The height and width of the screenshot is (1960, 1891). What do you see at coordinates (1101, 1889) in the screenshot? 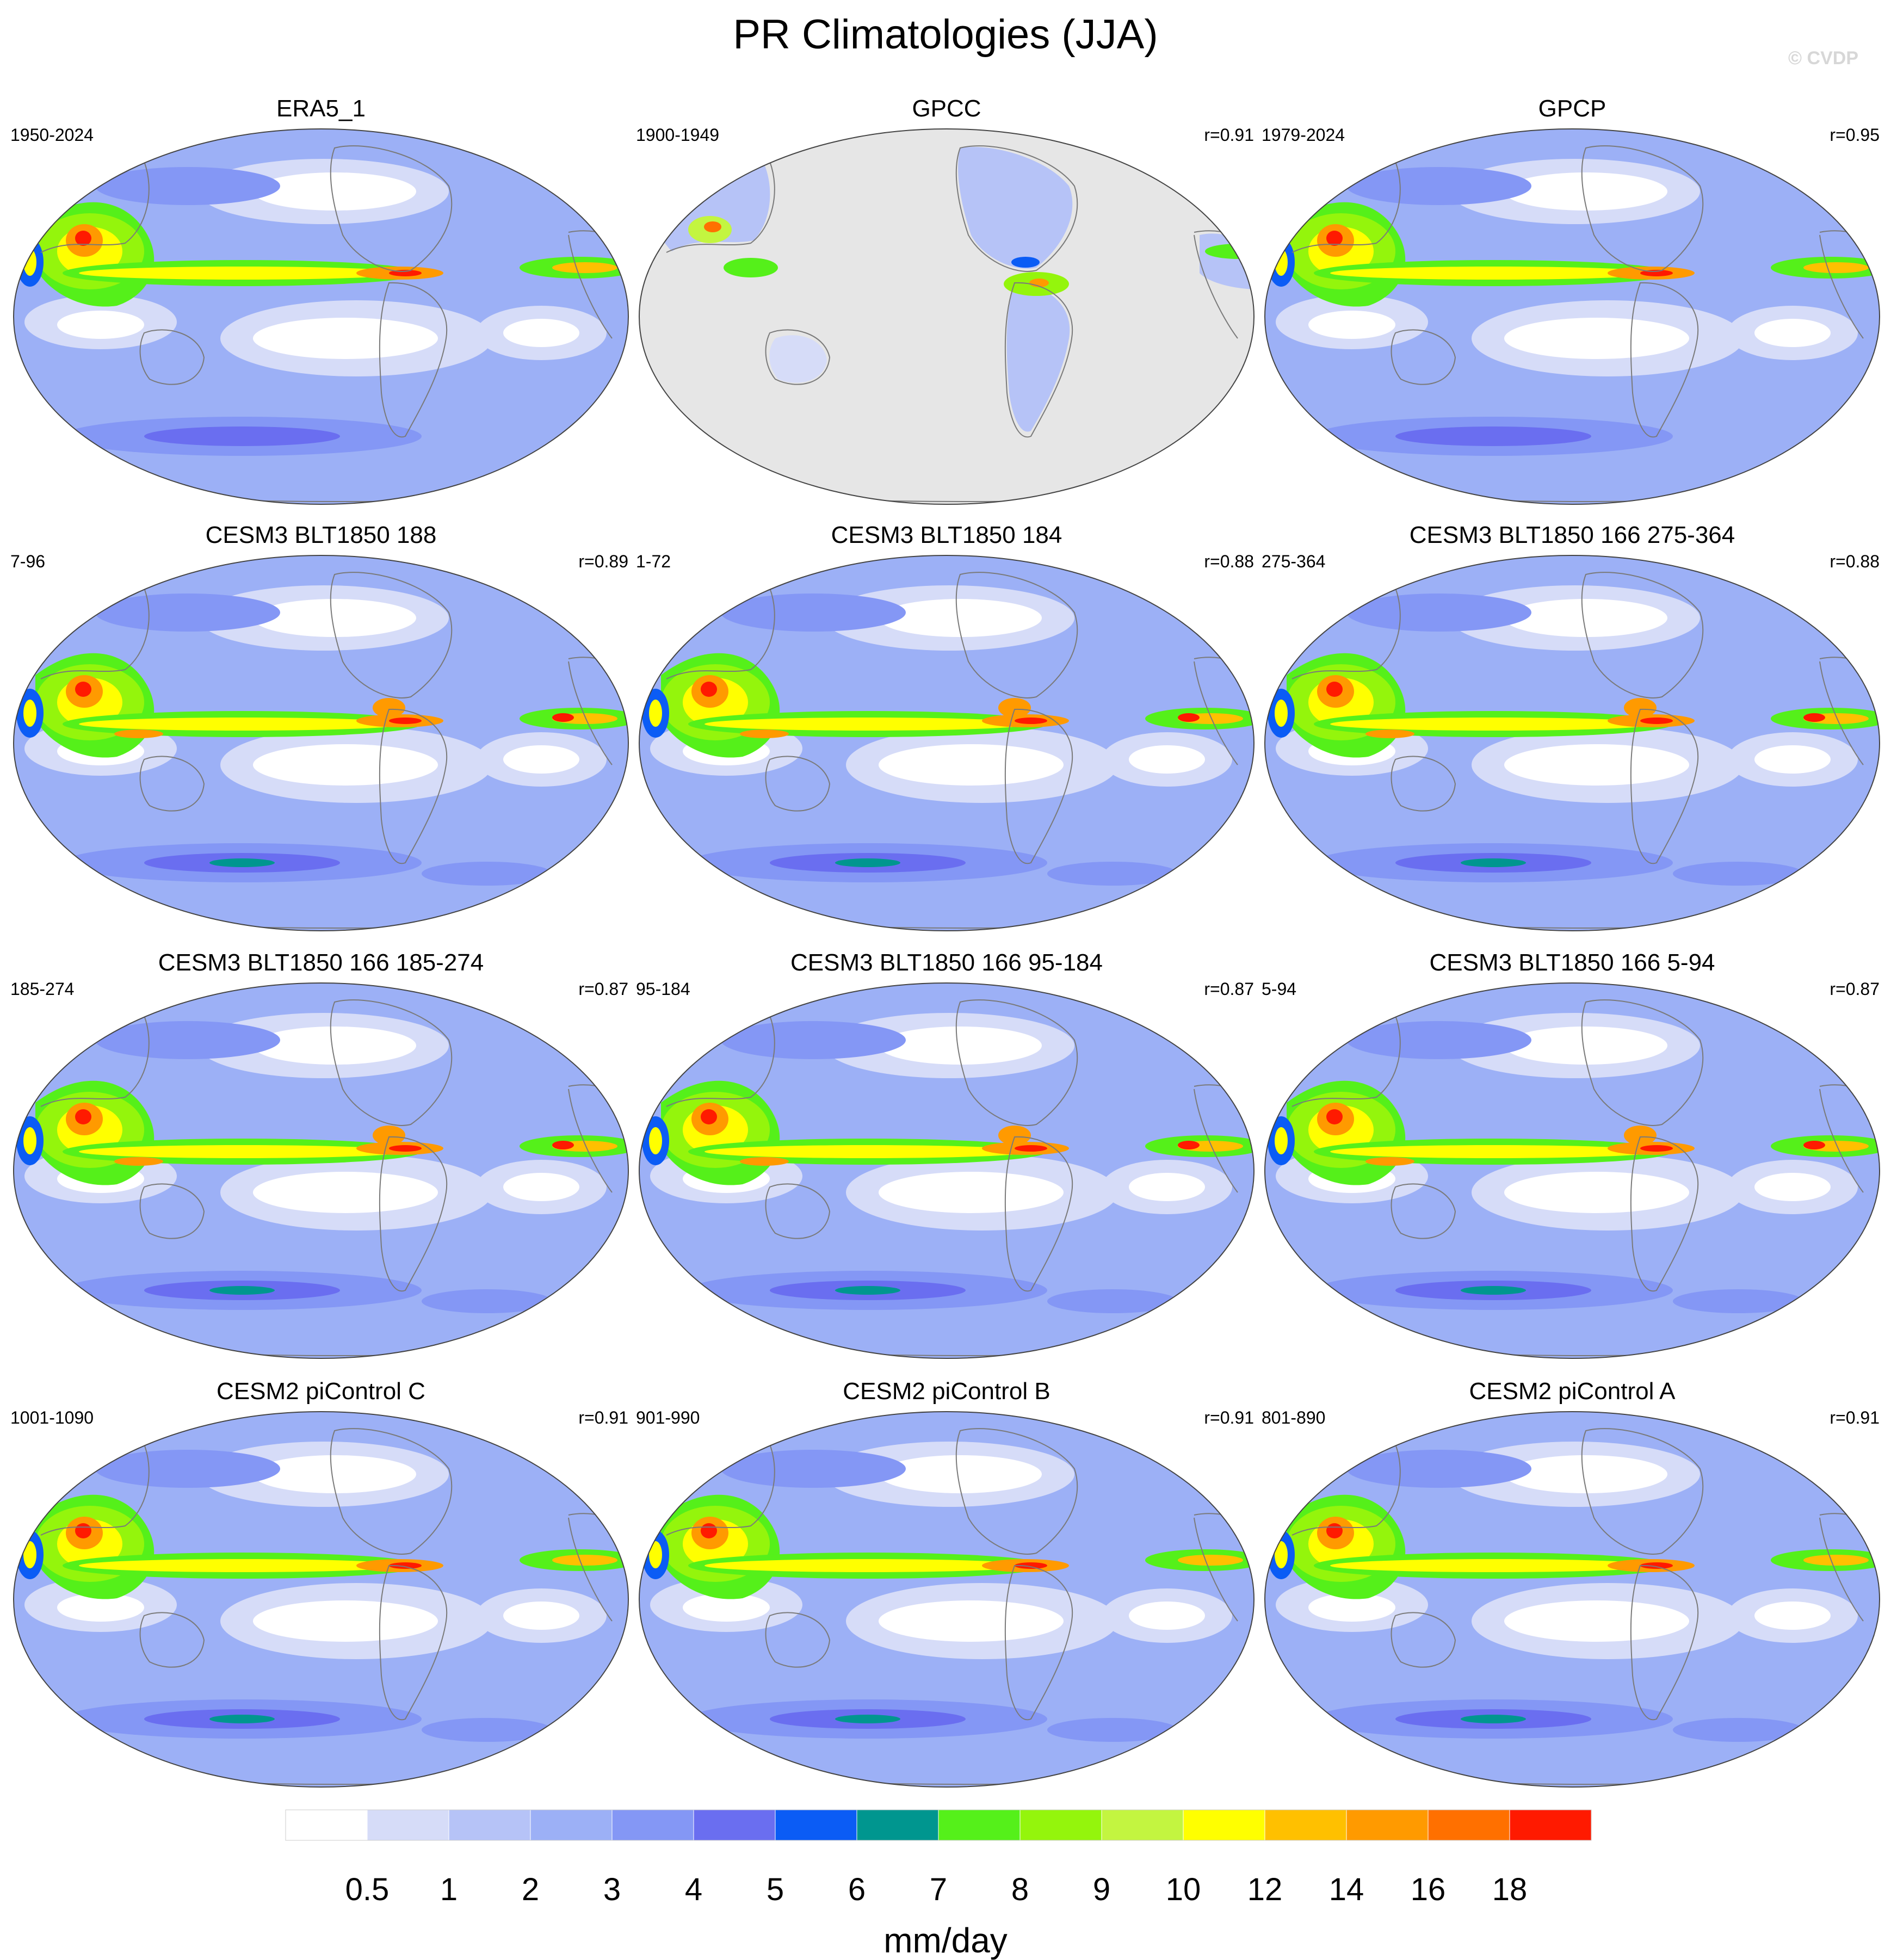
I see `colorbar-tick-label: 9` at bounding box center [1101, 1889].